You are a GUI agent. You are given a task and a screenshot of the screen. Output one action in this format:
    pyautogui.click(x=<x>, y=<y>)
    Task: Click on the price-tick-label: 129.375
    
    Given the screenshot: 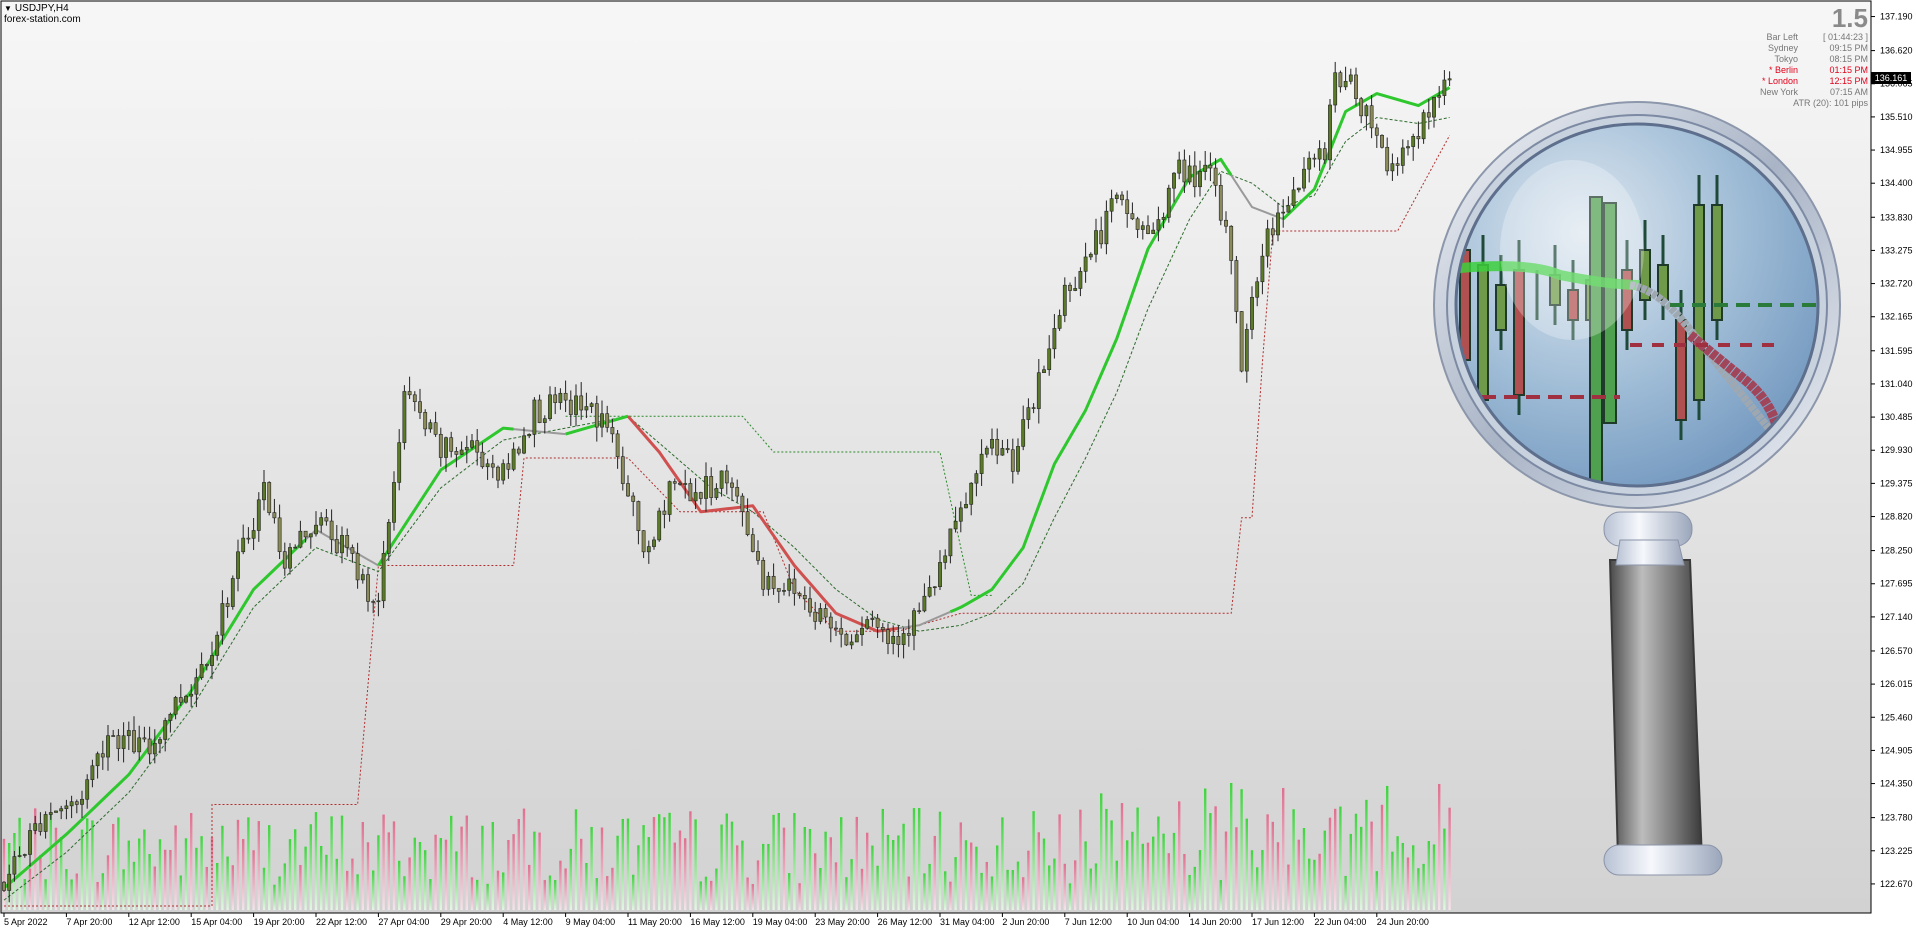 What is the action you would take?
    pyautogui.click(x=1896, y=483)
    